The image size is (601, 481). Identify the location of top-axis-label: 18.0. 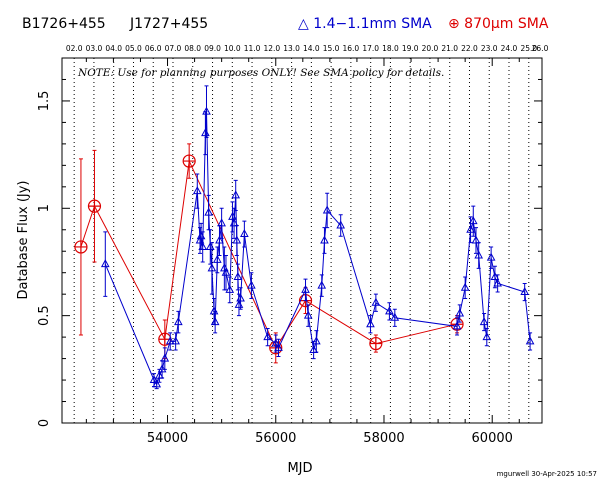
(390, 48).